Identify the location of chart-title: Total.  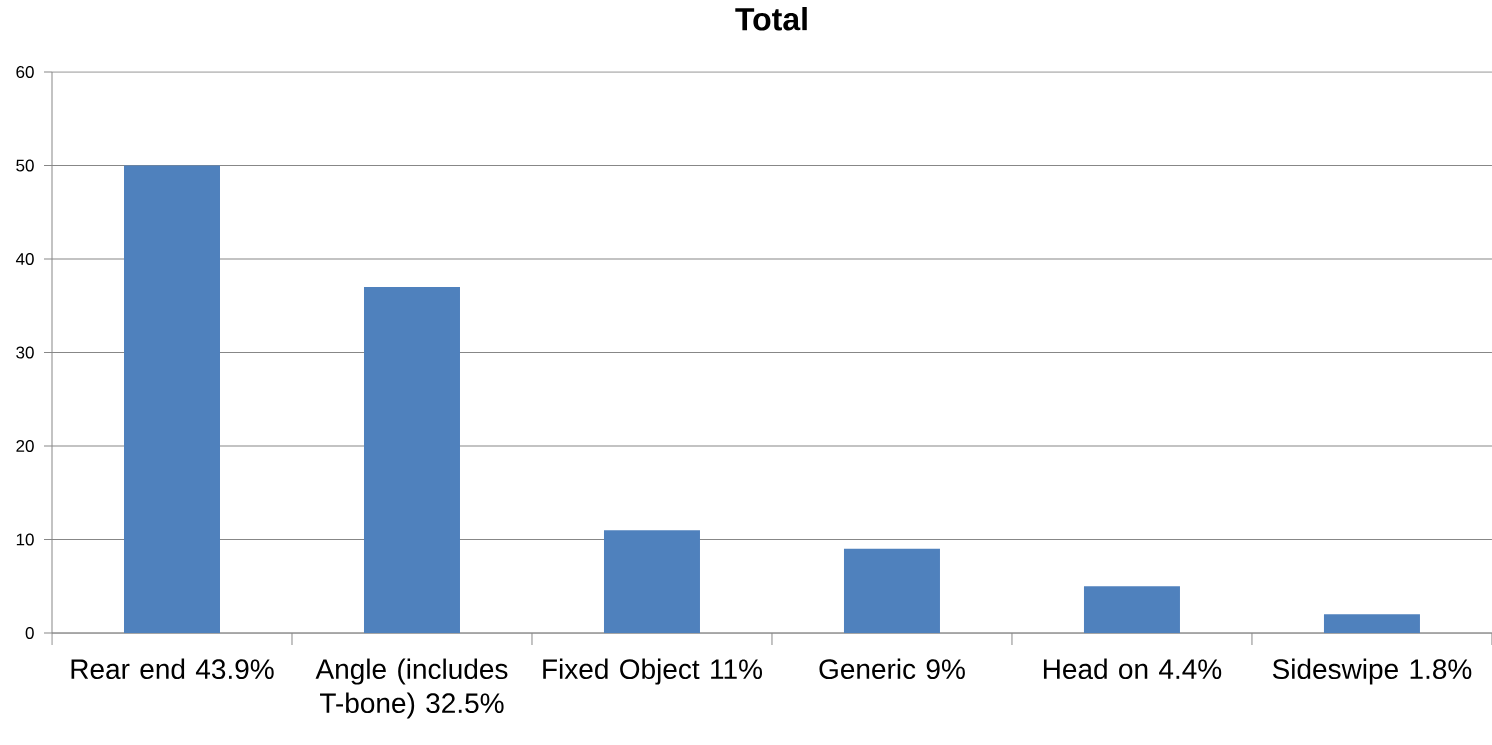
(771, 18).